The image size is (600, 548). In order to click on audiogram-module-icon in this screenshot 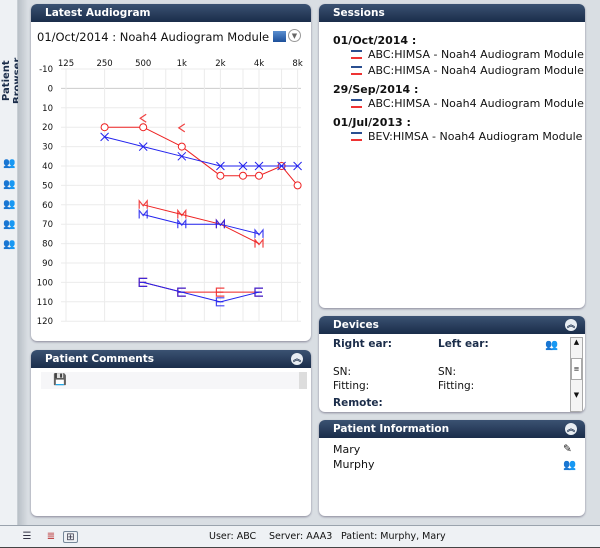, I will do `click(280, 36)`.